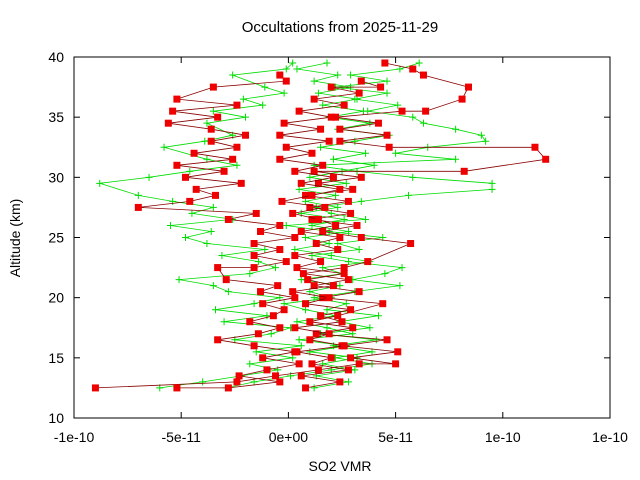  What do you see at coordinates (74, 437) in the screenshot?
I see `x-tick-label: -1e-10` at bounding box center [74, 437].